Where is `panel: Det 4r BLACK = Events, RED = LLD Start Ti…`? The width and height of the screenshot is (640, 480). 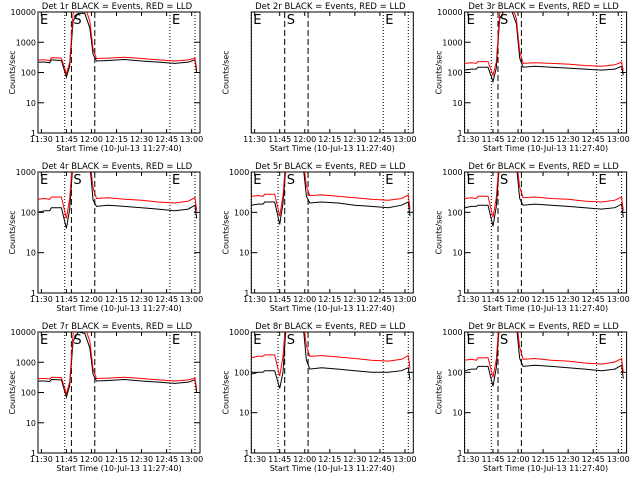 panel: Det 4r BLACK = Events, RED = LLD Start Ti… is located at coordinates (105, 237).